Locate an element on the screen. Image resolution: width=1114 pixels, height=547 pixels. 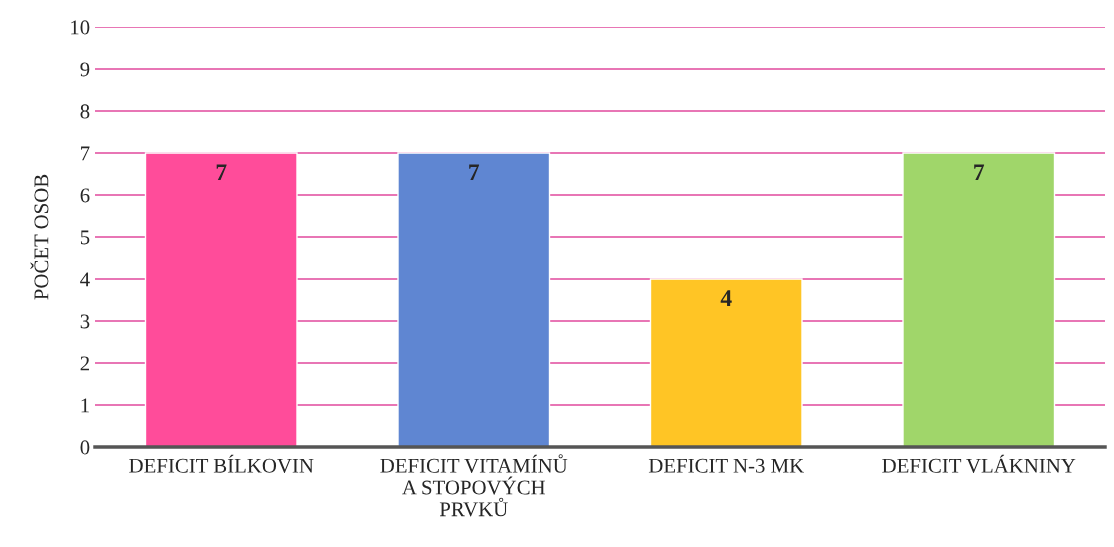
data-label: 4 is located at coordinates (726, 298).